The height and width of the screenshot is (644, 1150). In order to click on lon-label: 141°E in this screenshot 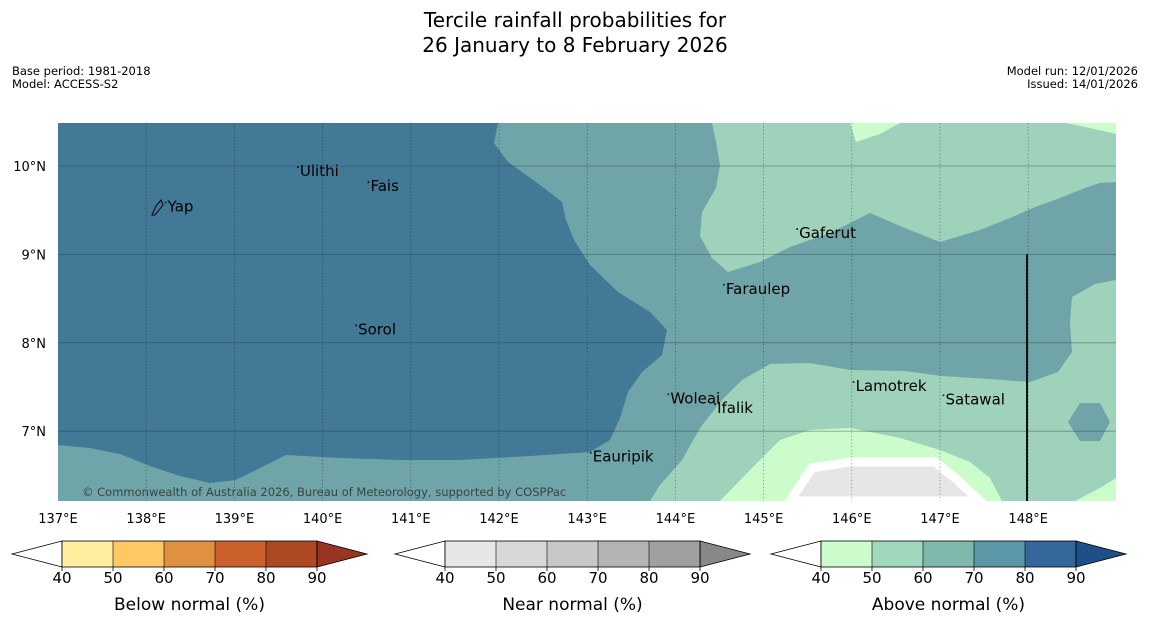, I will do `click(411, 519)`.